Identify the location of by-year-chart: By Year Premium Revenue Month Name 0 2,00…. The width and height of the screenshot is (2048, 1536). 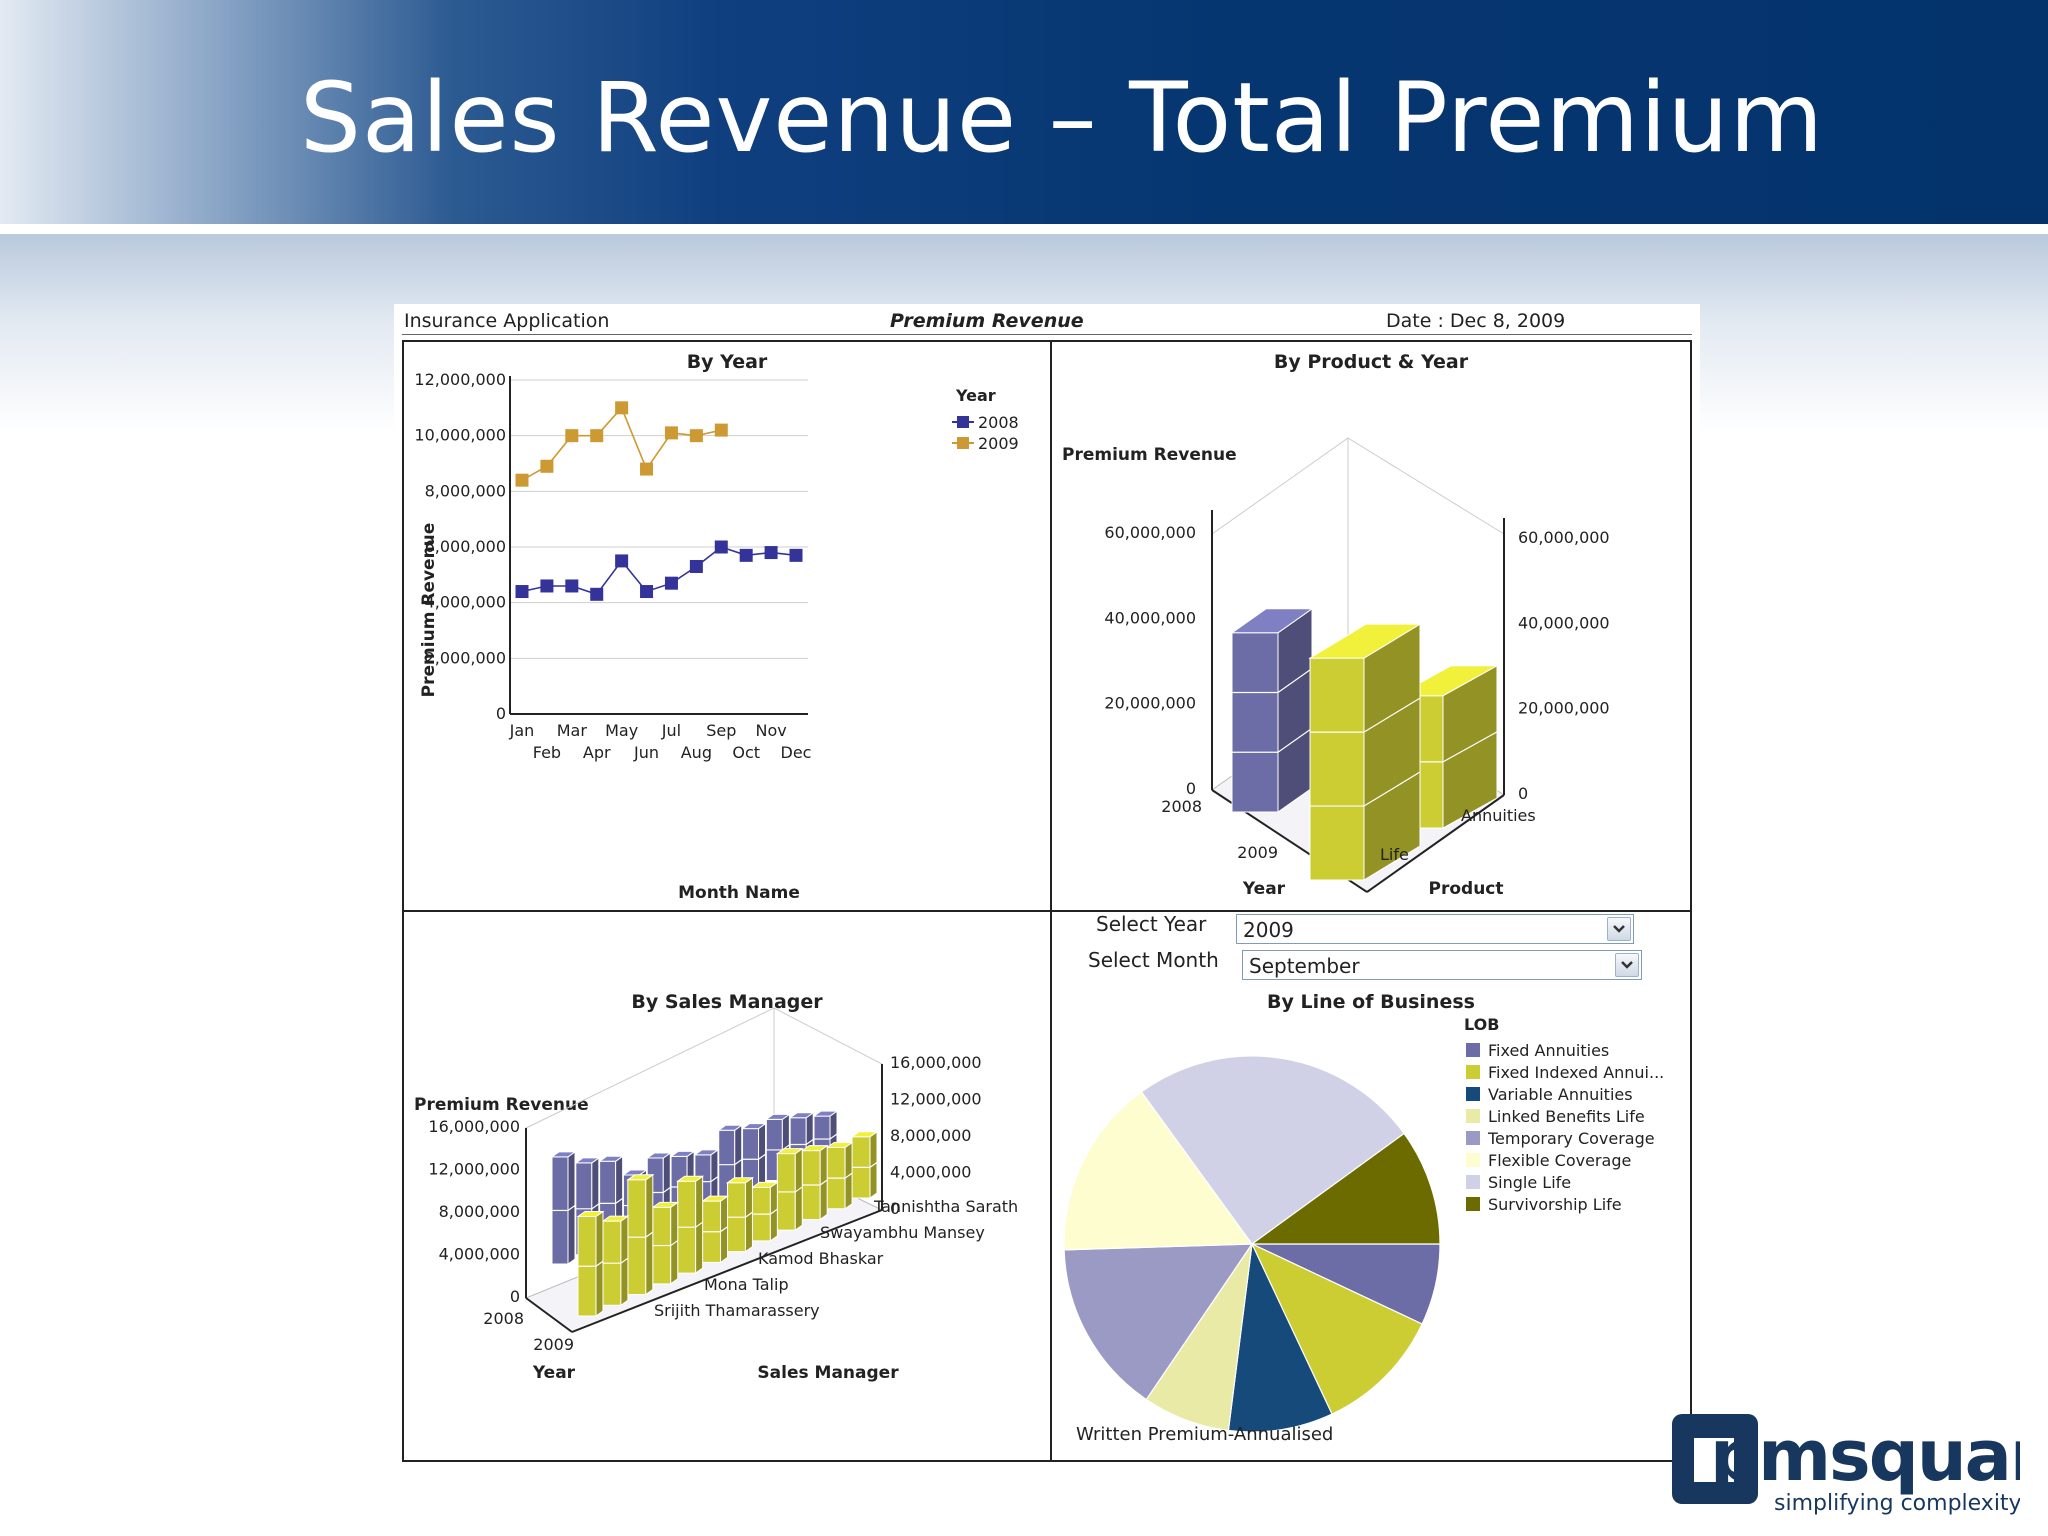
(716, 627).